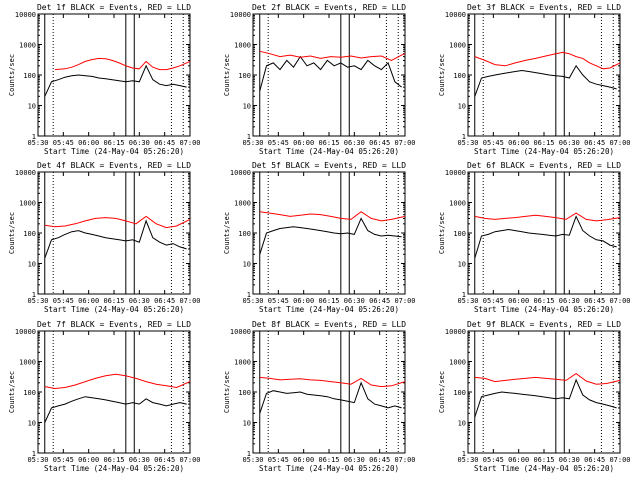 The image size is (640, 480). What do you see at coordinates (12, 233) in the screenshot?
I see `y-axis-label: Counts/sec` at bounding box center [12, 233].